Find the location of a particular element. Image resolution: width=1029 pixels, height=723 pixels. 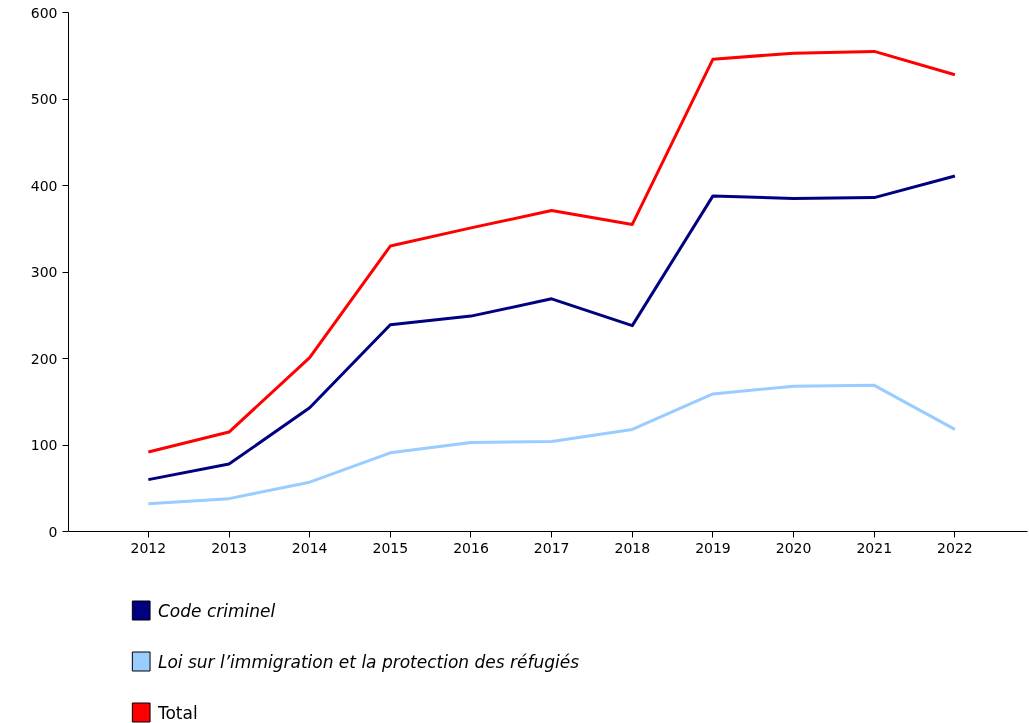

legend-label: Code criminel is located at coordinates (216, 610).